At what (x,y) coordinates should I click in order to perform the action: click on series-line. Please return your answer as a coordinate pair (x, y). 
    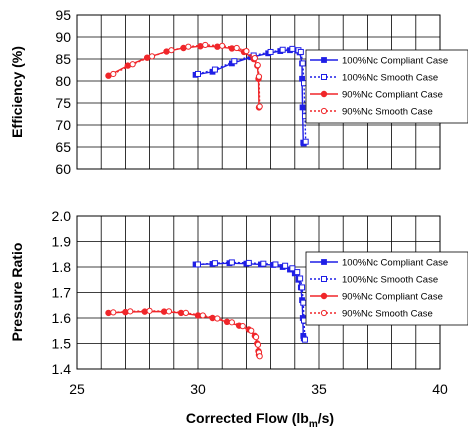
    Looking at the image, I should click on (187, 333).